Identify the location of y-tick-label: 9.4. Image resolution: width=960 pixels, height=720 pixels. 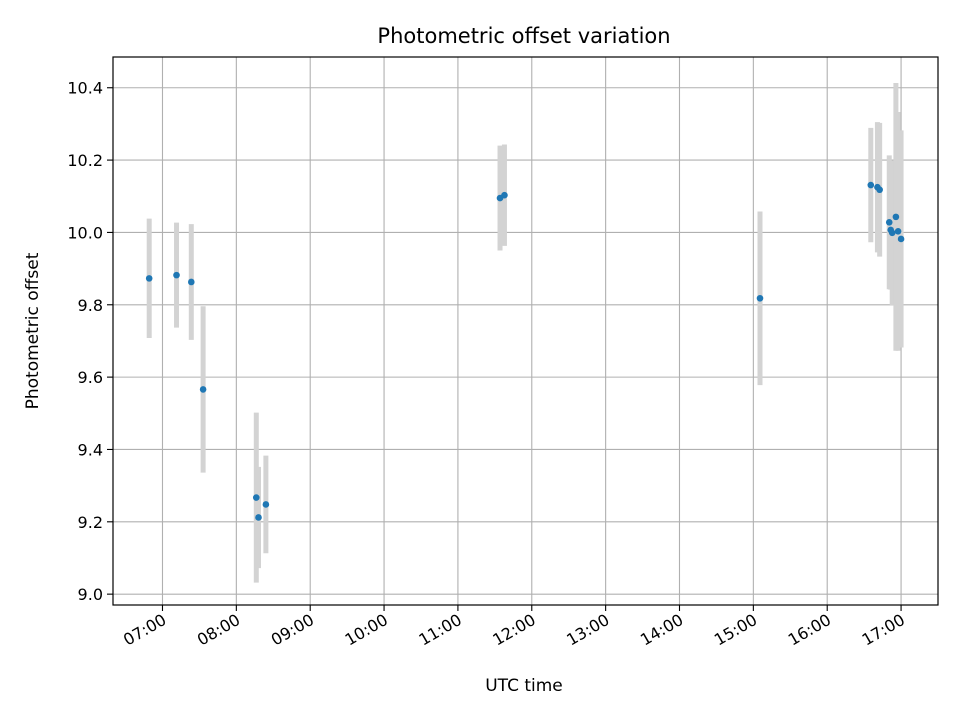
(90, 449).